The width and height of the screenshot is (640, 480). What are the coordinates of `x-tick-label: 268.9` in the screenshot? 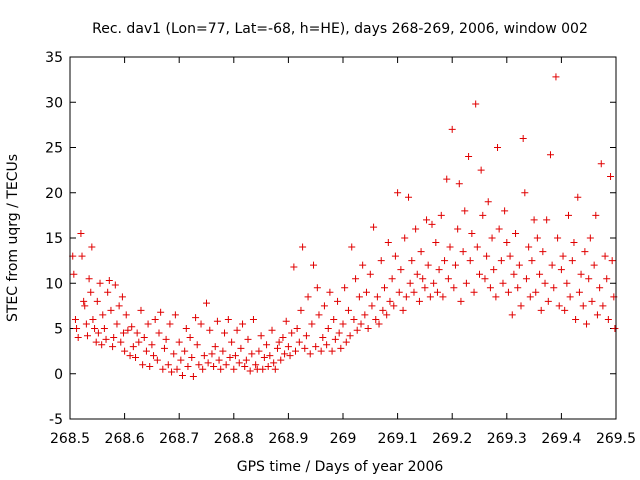 It's located at (288, 439).